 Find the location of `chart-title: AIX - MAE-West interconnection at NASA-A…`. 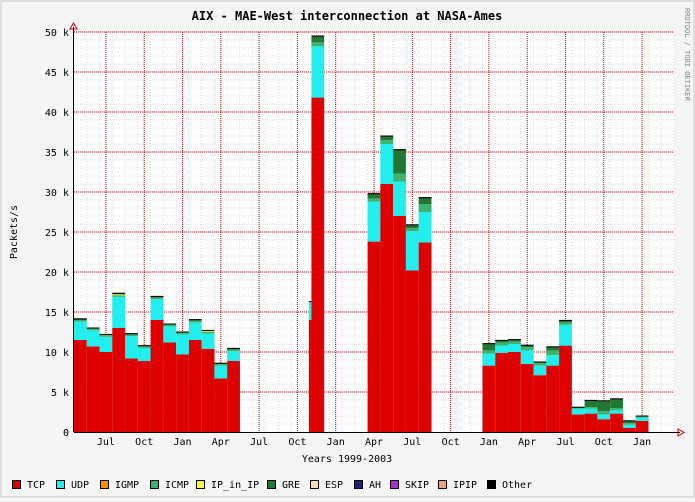

chart-title: AIX - MAE-West interconnection at NASA-A… is located at coordinates (347, 16).